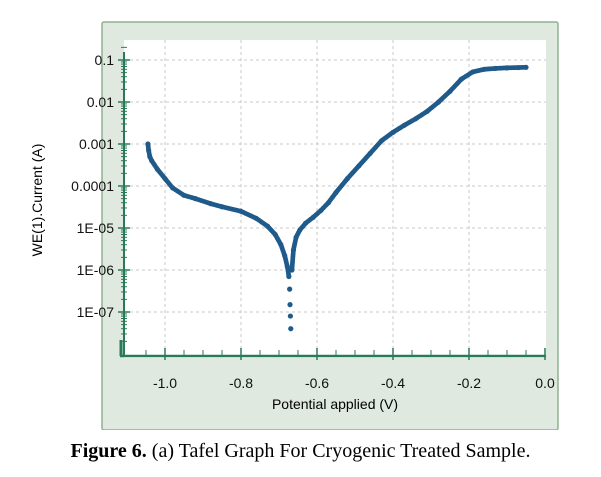  What do you see at coordinates (100, 102) in the screenshot?
I see `y-tick-label: 0.01` at bounding box center [100, 102].